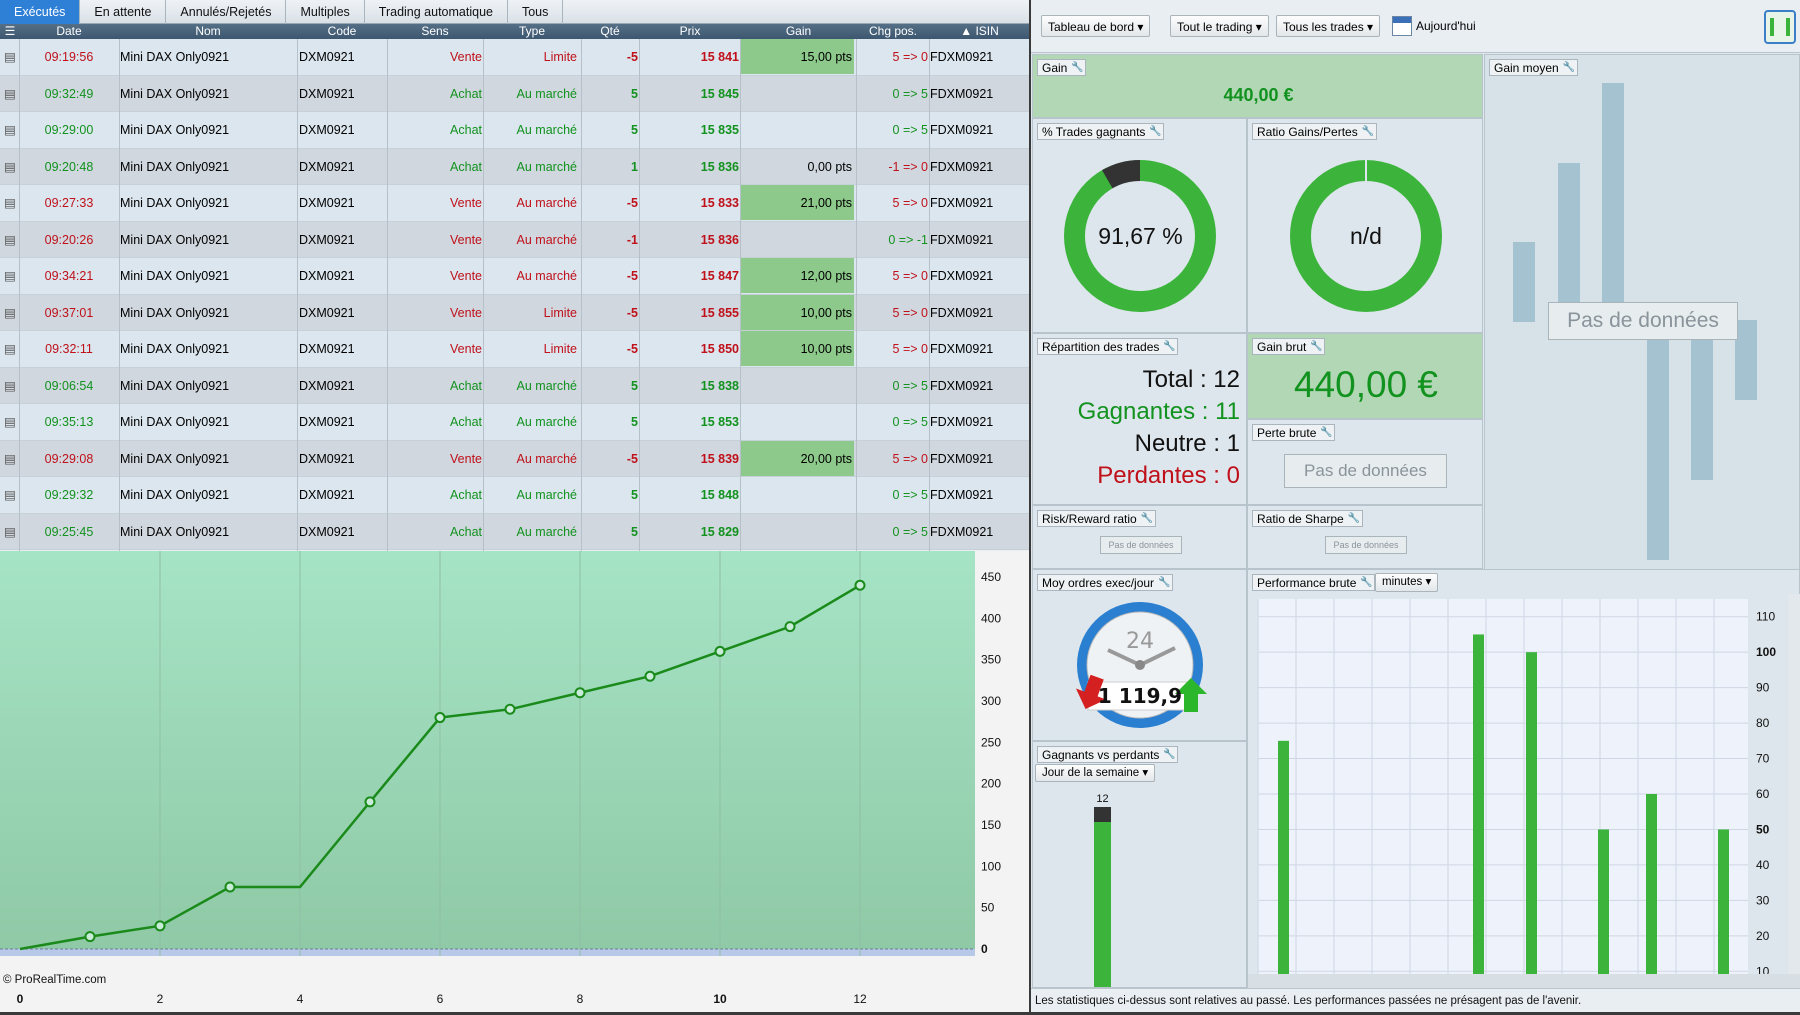 The width and height of the screenshot is (1800, 1015). What do you see at coordinates (910, 203) in the screenshot?
I see `cell-chg: 5 => 0` at bounding box center [910, 203].